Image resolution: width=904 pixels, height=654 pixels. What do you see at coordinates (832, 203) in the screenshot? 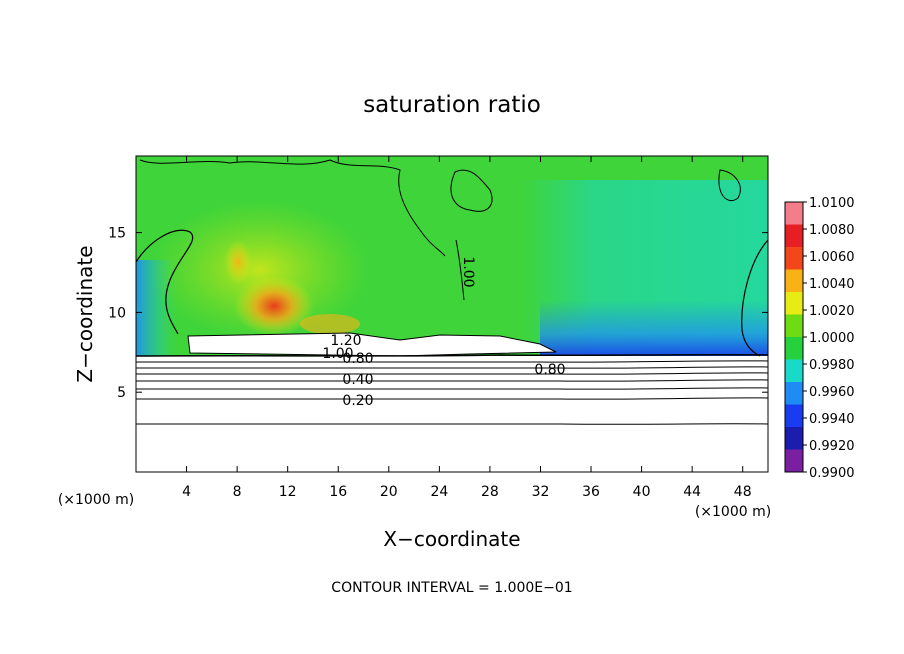
I see `colorbar-label: 1.0100` at bounding box center [832, 203].